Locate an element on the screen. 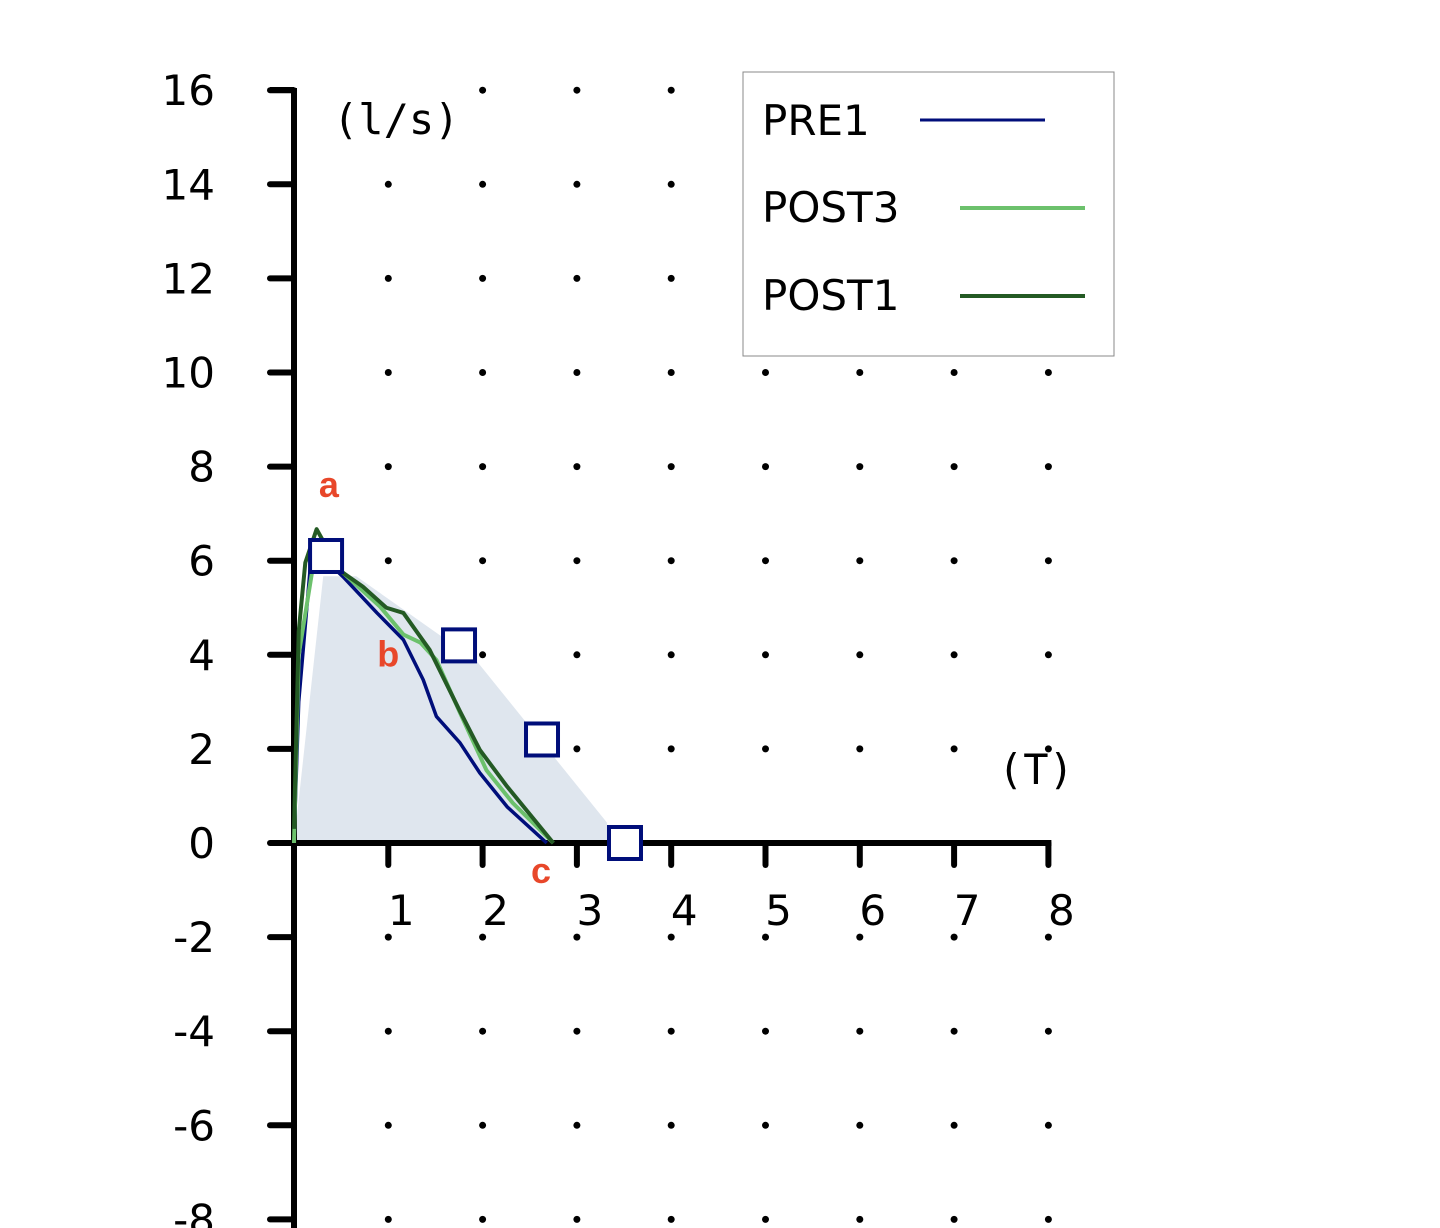 This screenshot has height=1228, width=1440. x-axis-unit-label: (T) is located at coordinates (1036, 769).